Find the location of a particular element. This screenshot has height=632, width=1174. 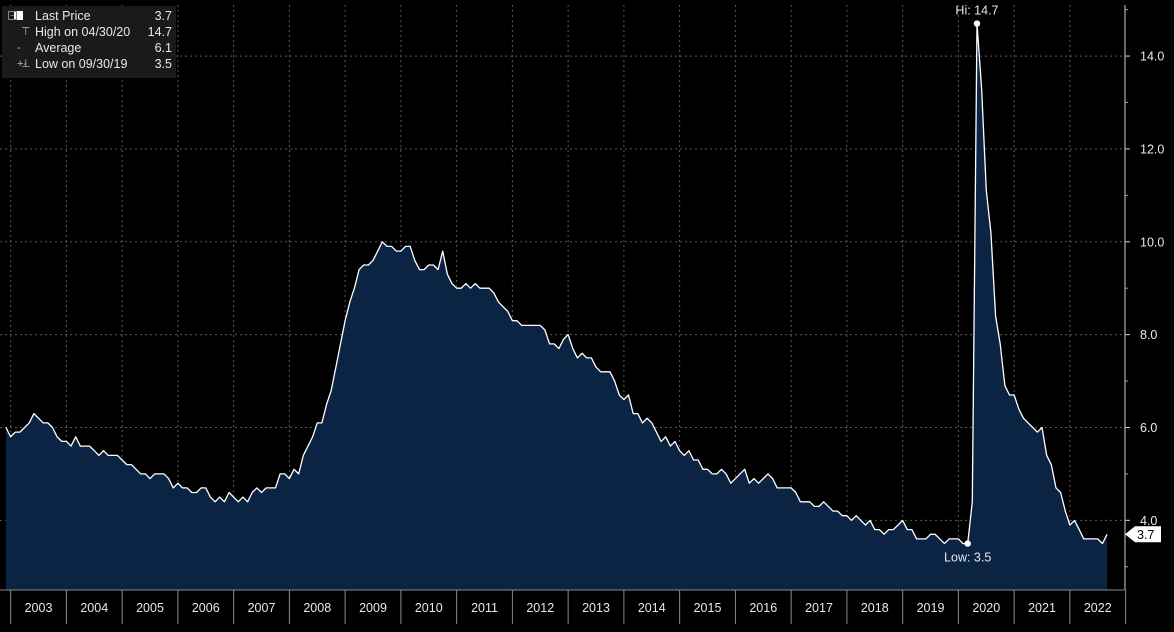

legend-row-low: ⊥ Low on 09/30/19 3.5 is located at coordinates (89, 64).